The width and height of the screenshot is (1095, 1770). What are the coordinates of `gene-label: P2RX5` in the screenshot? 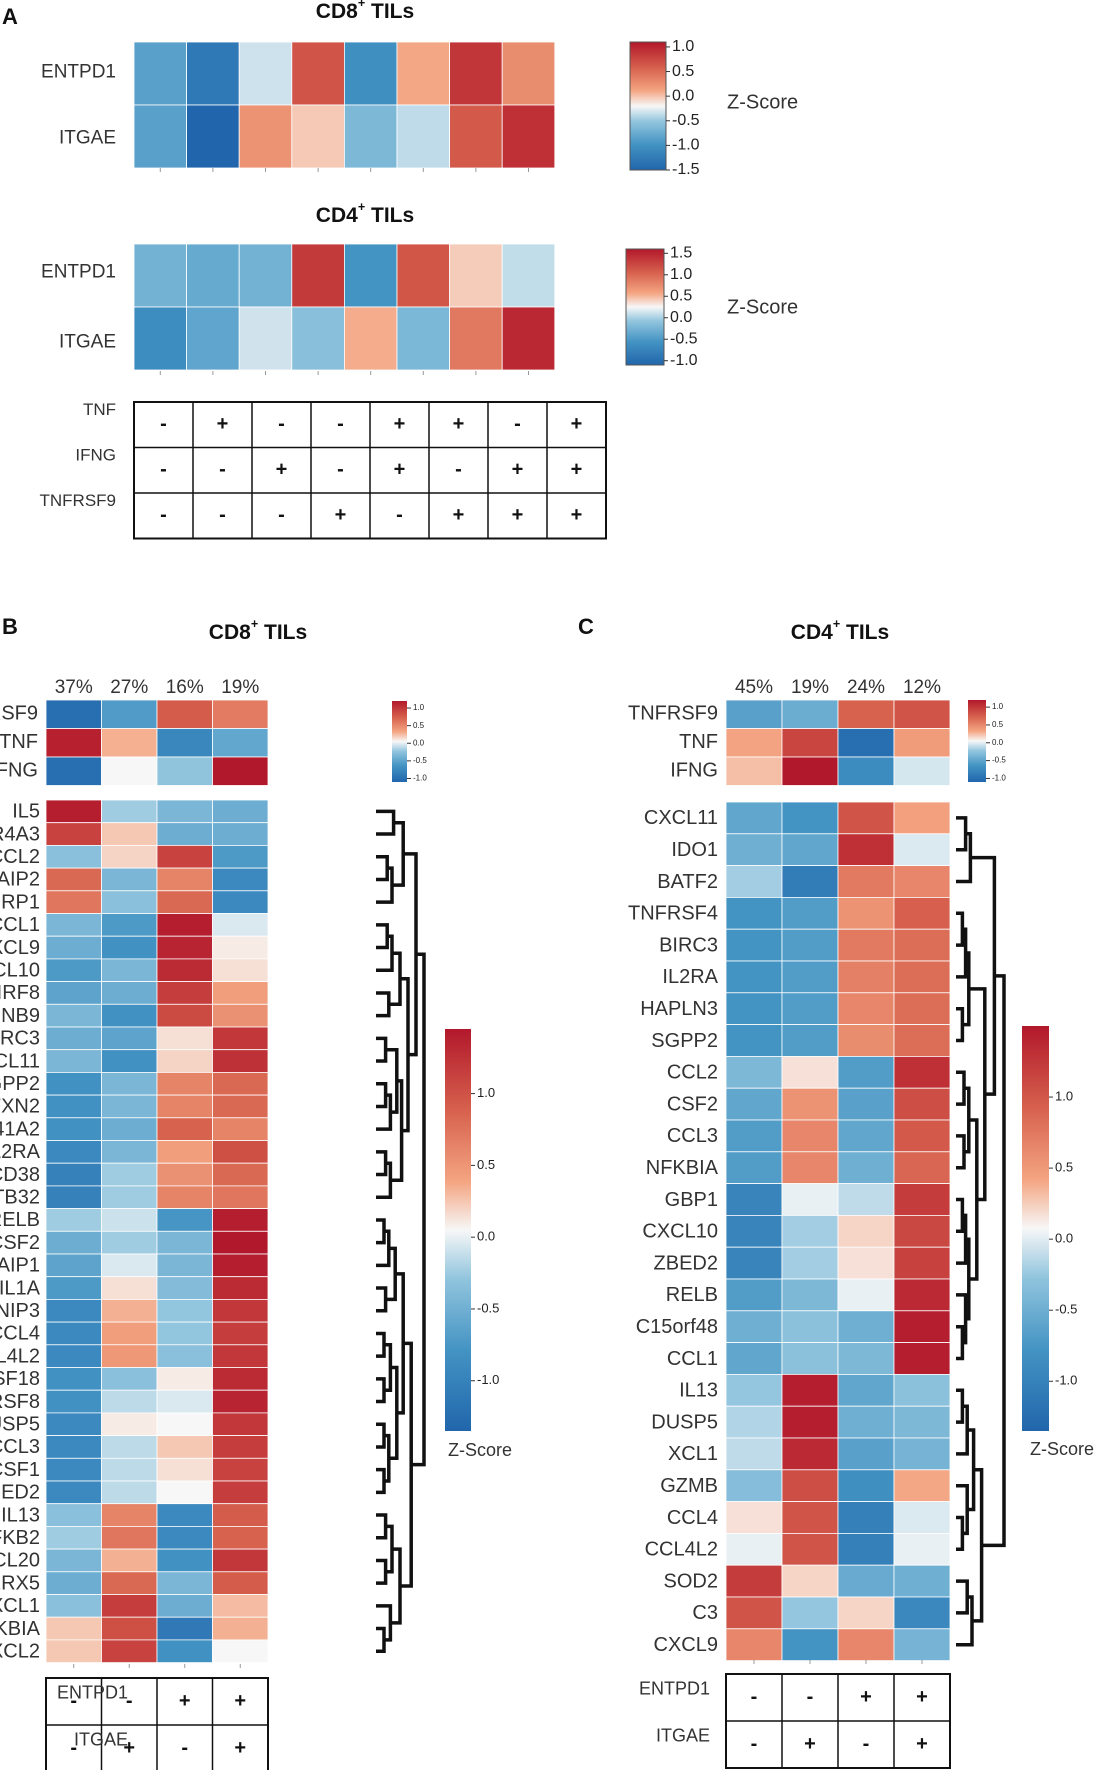 It's located at (20, 1583).